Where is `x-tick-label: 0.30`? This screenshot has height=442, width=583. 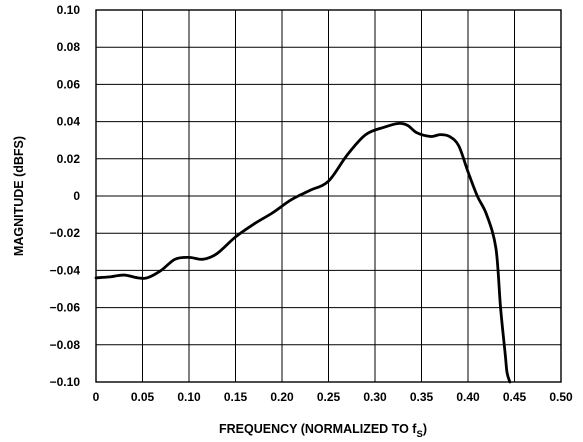 x-tick-label: 0.30 is located at coordinates (375, 397).